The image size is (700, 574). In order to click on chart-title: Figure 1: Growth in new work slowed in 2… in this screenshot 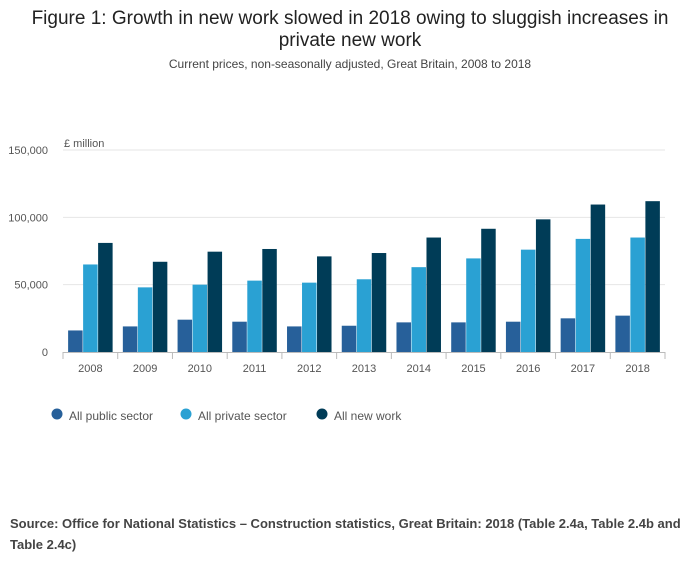, I will do `click(350, 29)`.